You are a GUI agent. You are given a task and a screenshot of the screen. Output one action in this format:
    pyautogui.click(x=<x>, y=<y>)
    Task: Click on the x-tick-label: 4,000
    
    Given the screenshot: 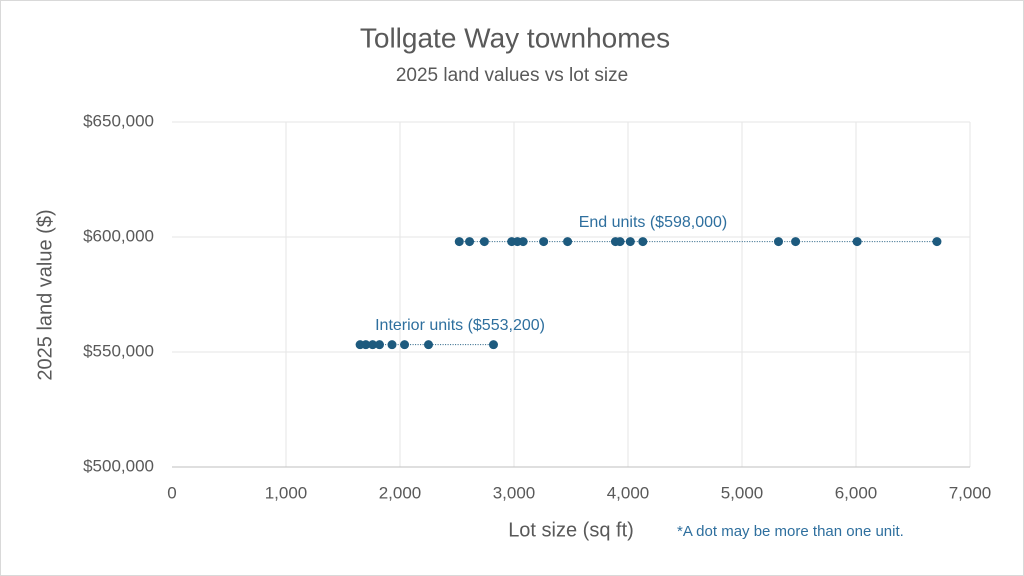 What is the action you would take?
    pyautogui.click(x=628, y=492)
    